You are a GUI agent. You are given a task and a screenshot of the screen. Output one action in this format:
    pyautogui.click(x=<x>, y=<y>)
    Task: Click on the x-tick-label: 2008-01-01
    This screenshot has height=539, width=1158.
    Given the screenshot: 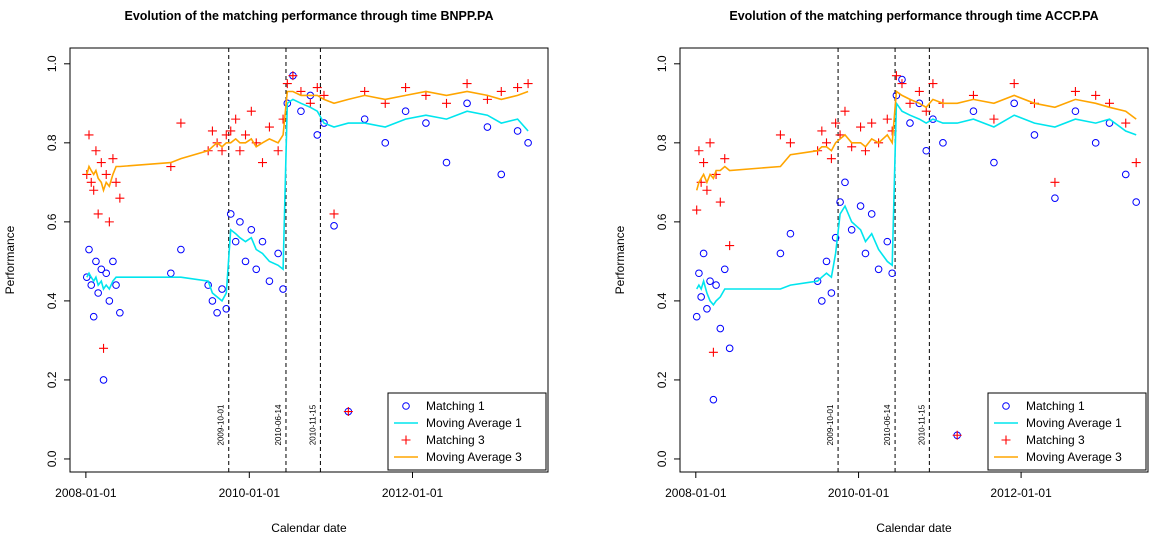 What is the action you would take?
    pyautogui.click(x=86, y=493)
    